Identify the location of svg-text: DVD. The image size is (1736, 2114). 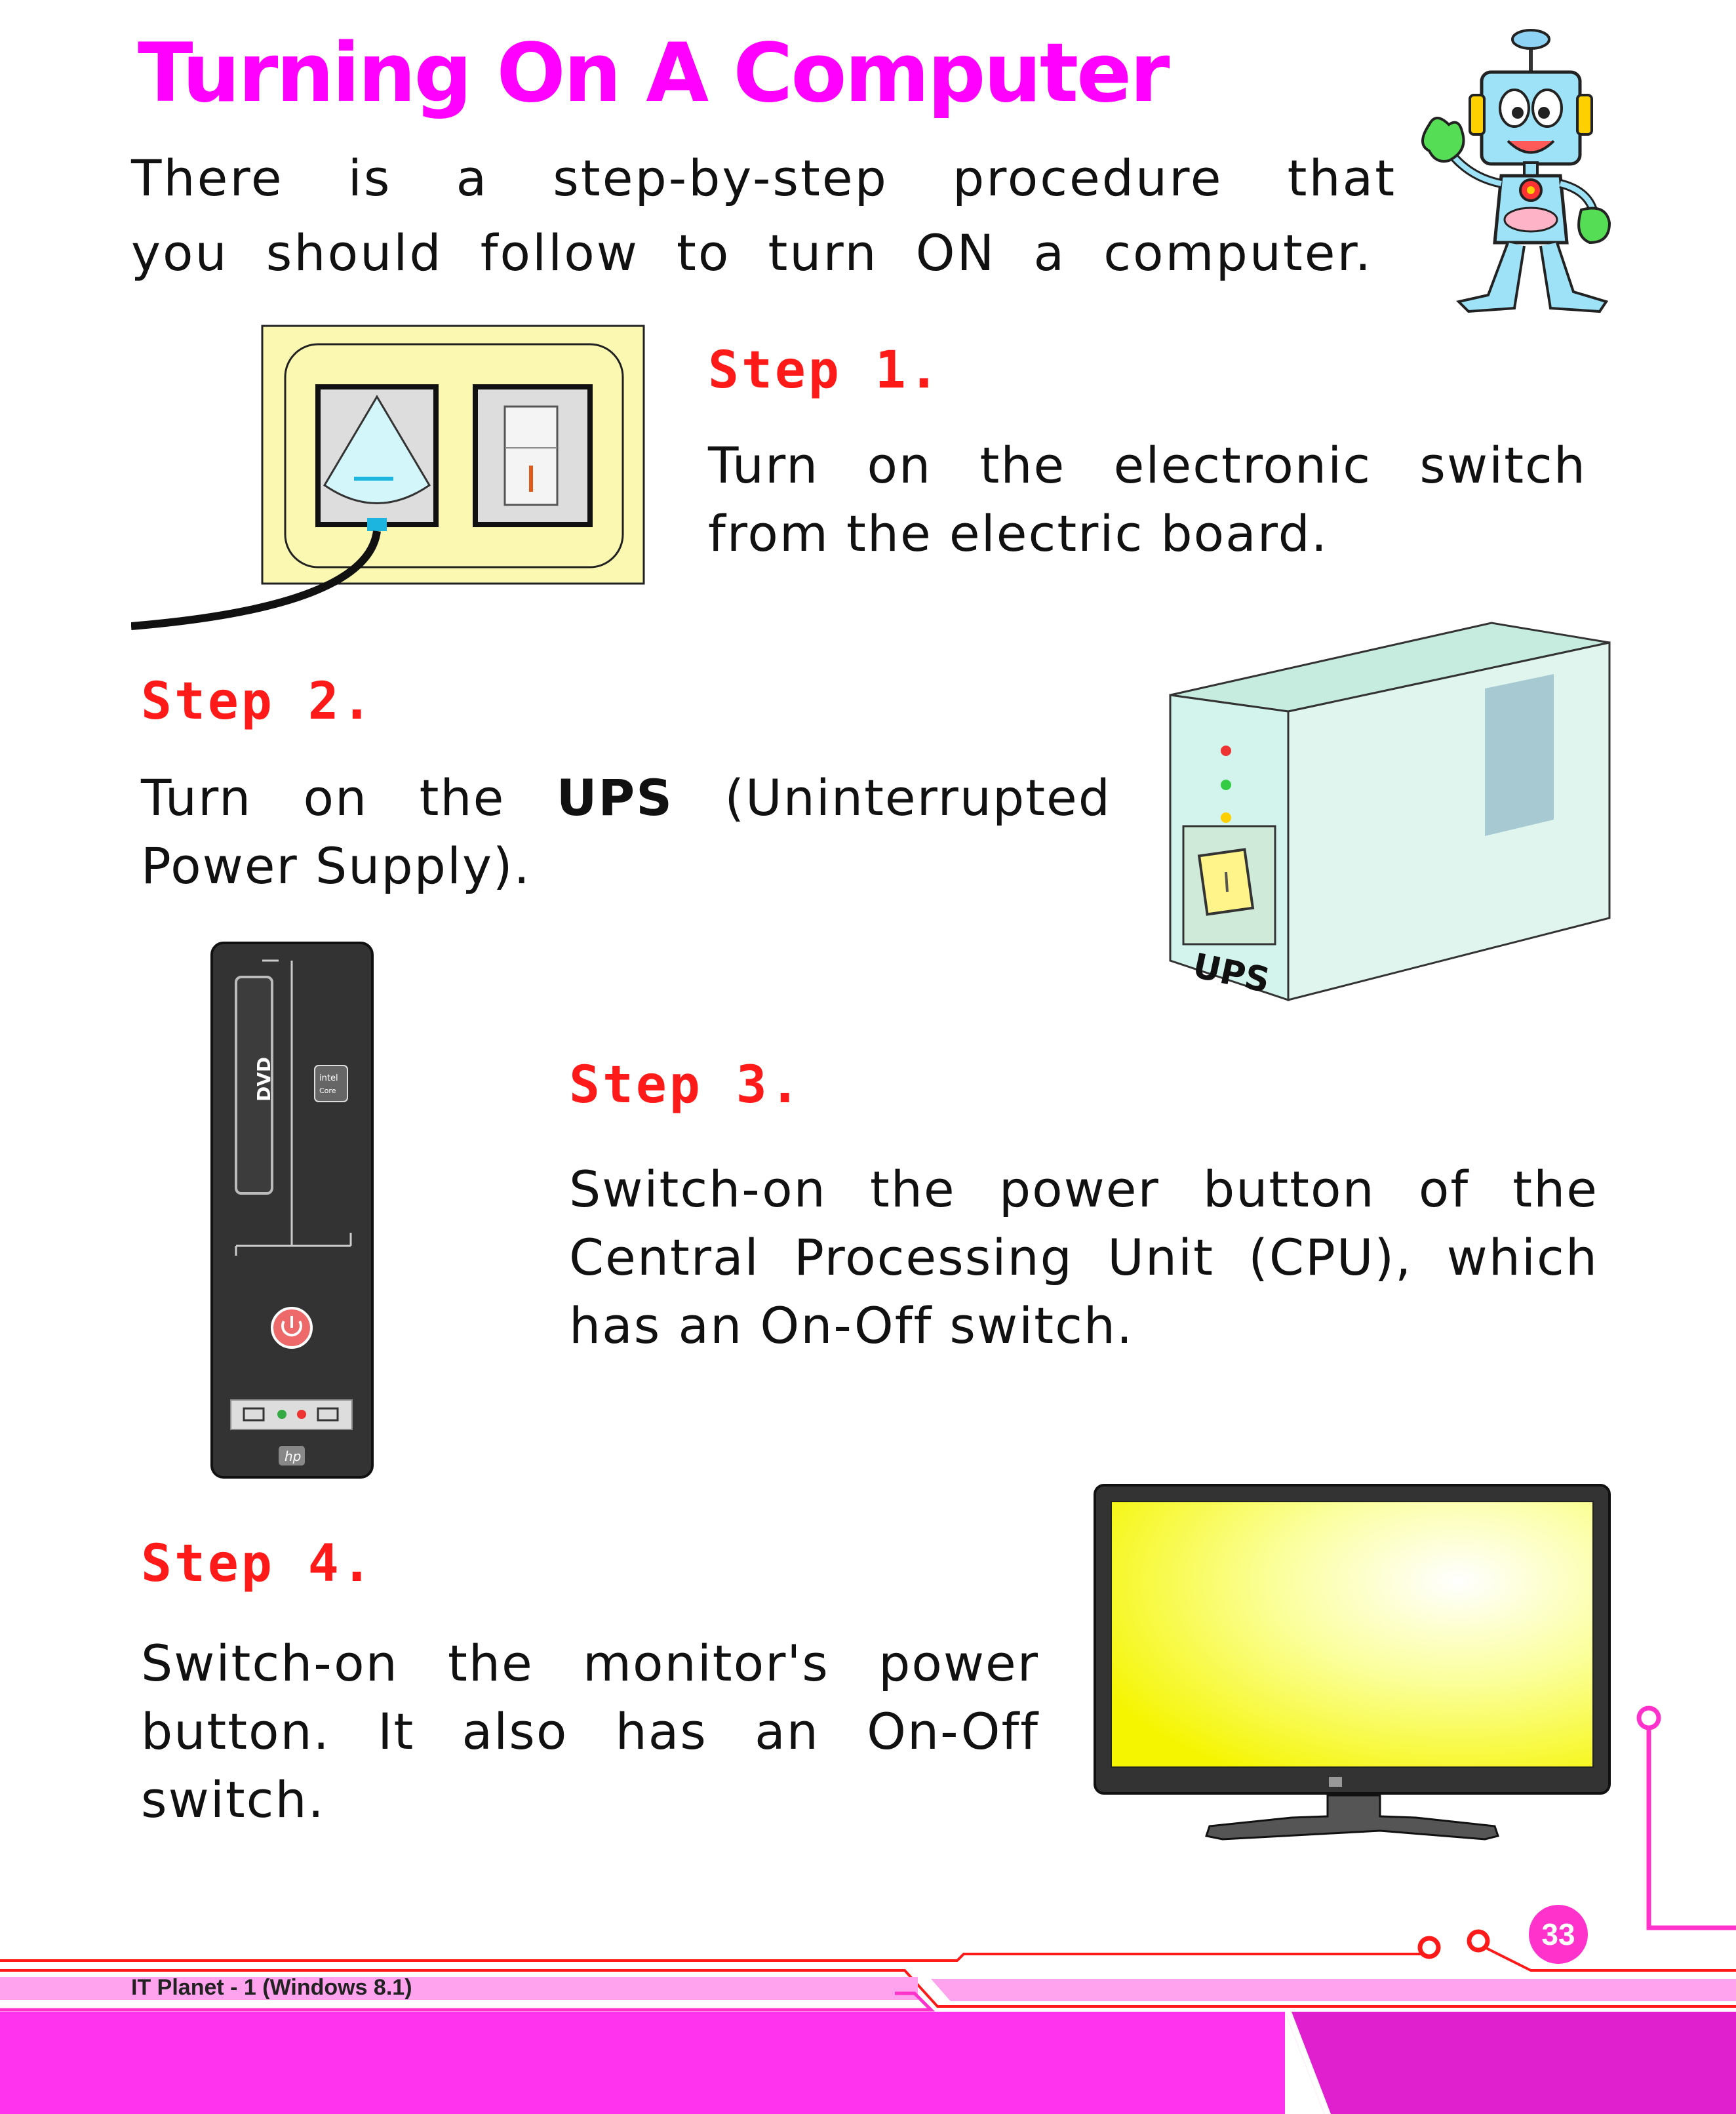
(264, 1079).